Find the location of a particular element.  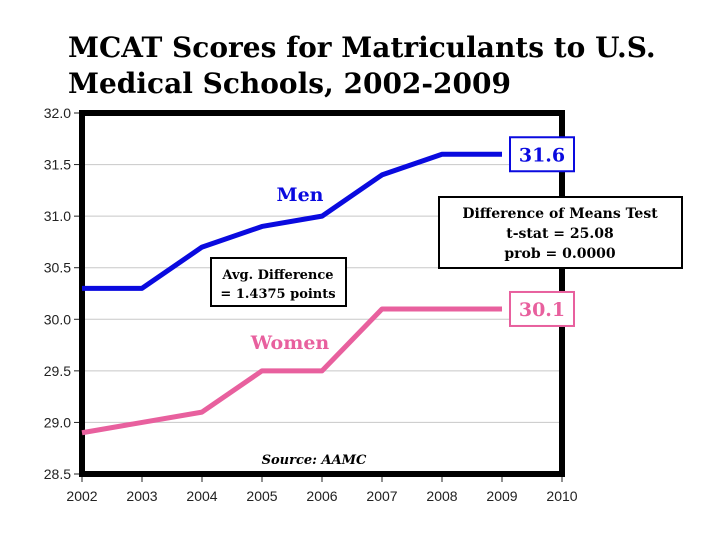

end-label-women: 30.1 is located at coordinates (542, 310).